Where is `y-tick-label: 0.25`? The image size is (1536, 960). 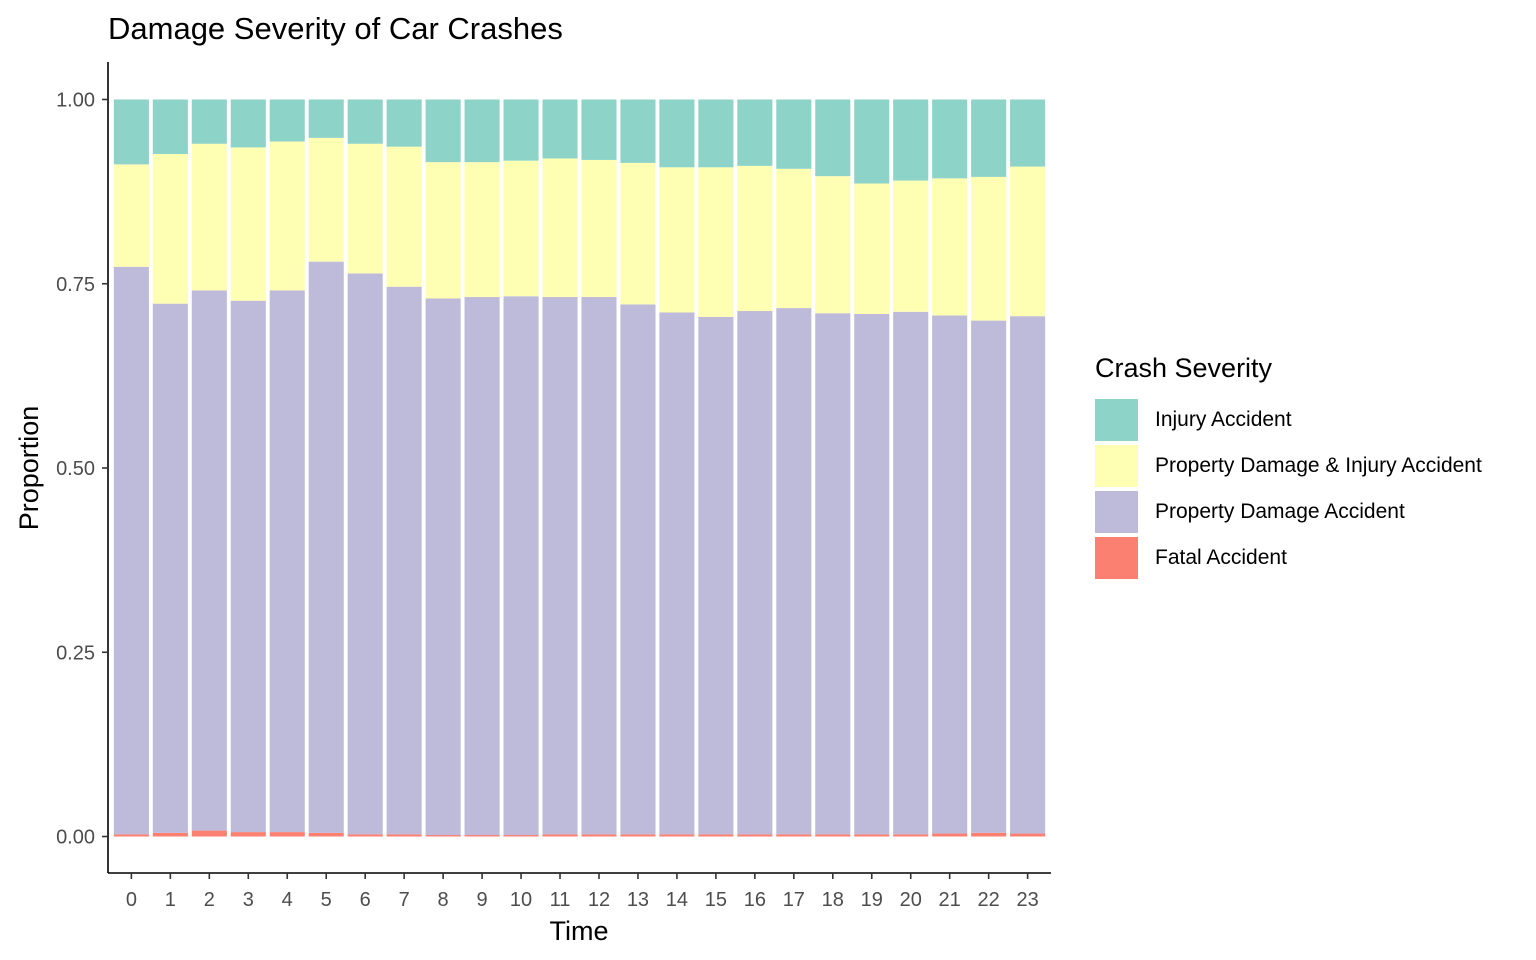
y-tick-label: 0.25 is located at coordinates (75, 653).